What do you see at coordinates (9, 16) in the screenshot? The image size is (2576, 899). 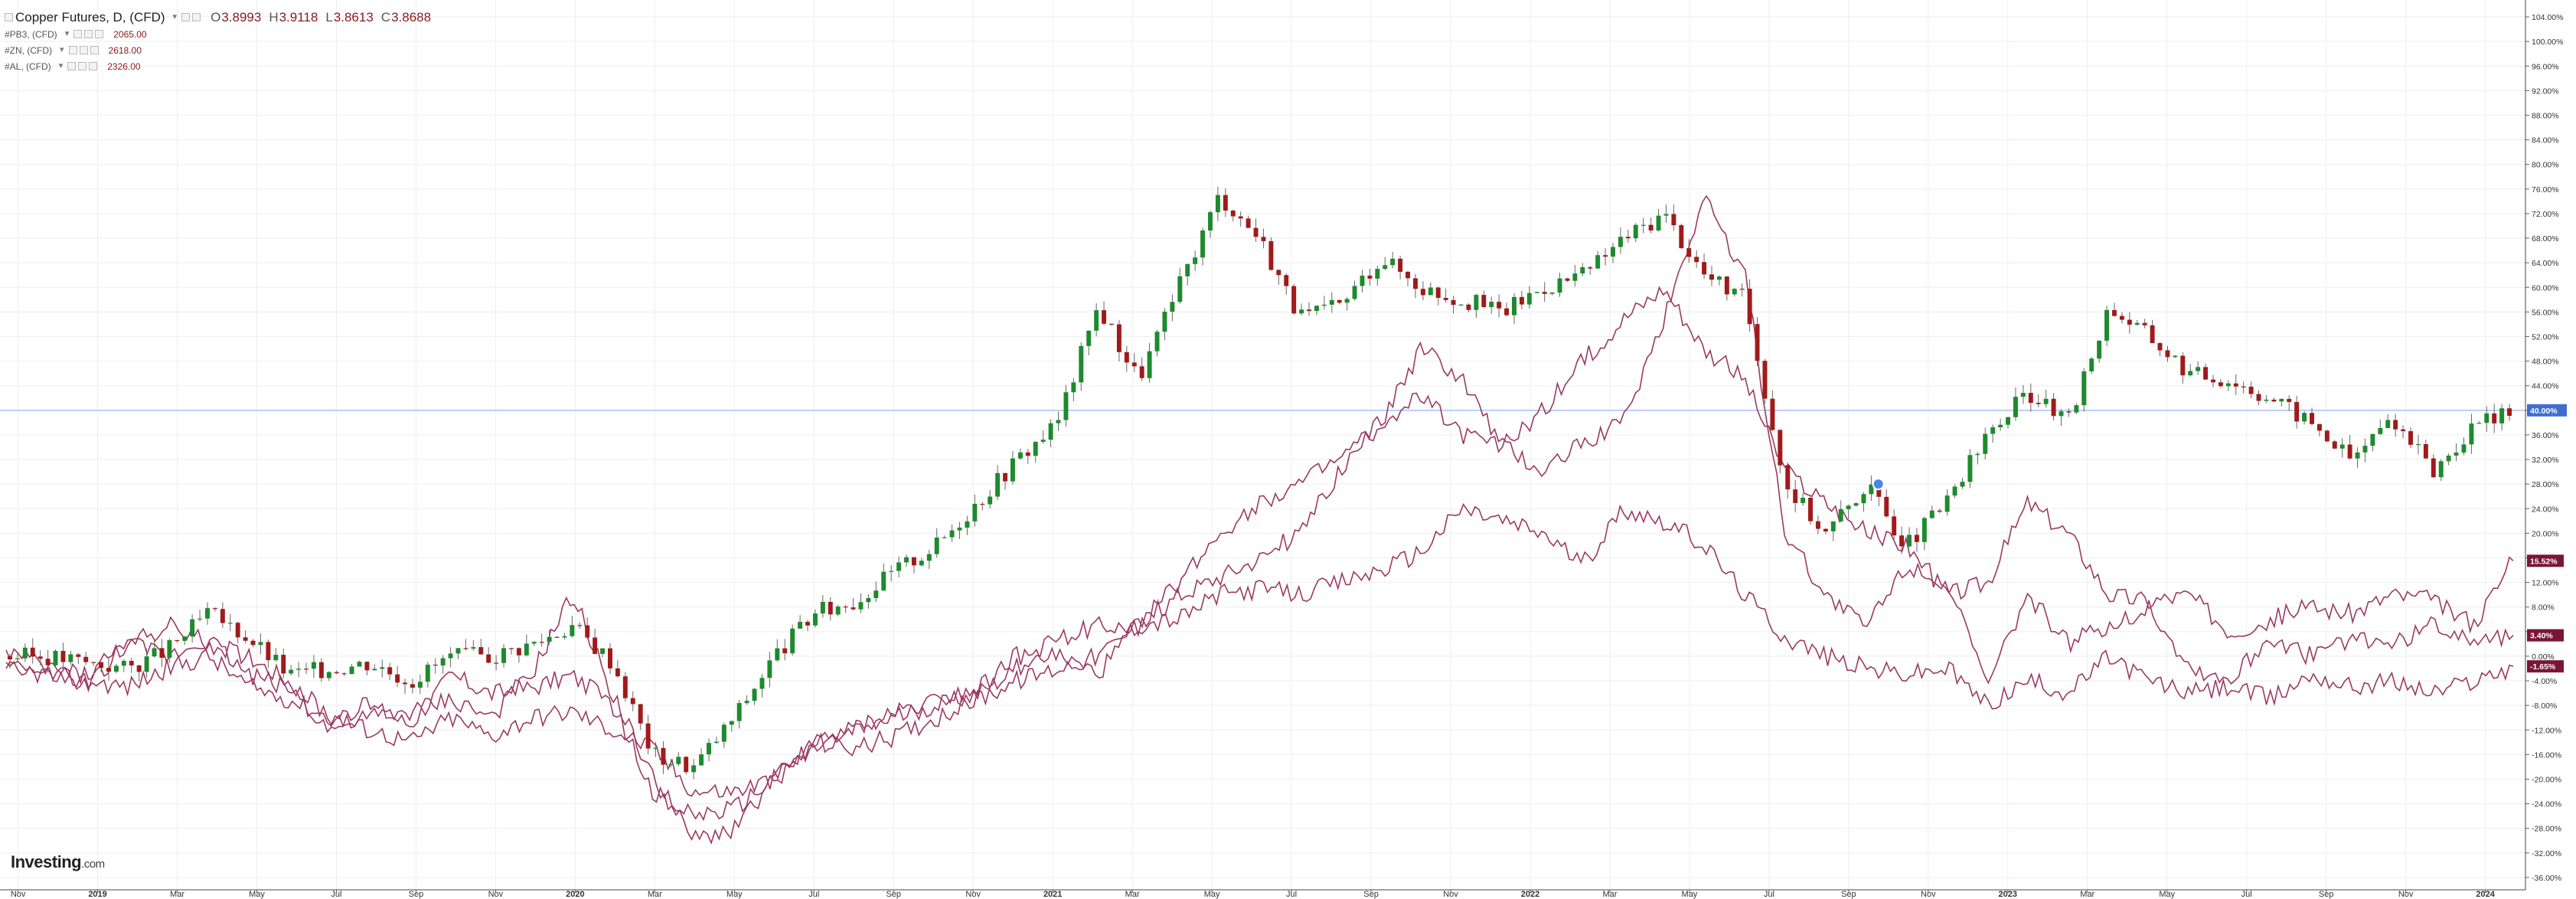 I see `collapse-icon` at bounding box center [9, 16].